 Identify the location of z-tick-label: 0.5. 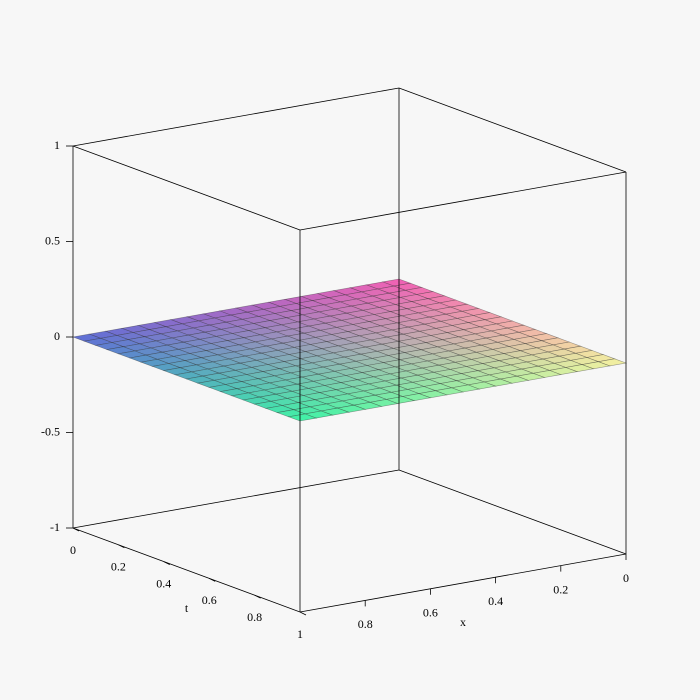
(52, 240).